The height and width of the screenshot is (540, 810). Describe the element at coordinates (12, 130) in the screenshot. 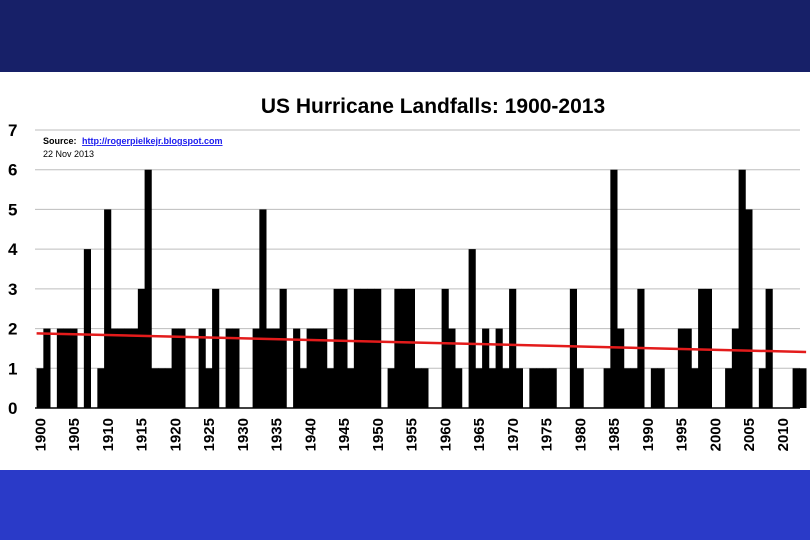

I see `y-tick-label: 7` at that location.